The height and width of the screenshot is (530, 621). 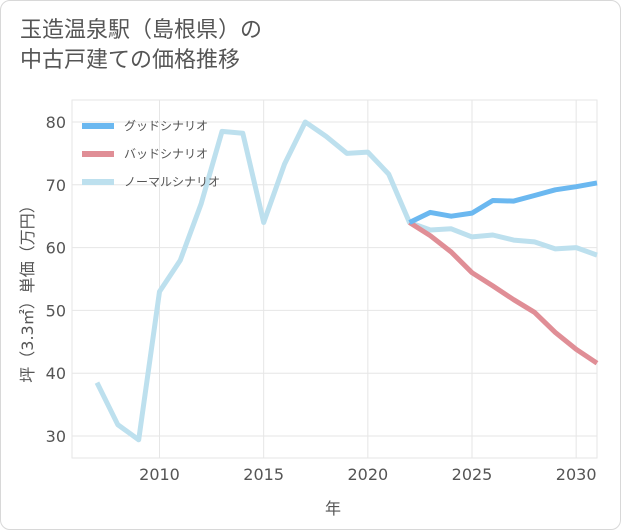 What do you see at coordinates (367, 474) in the screenshot?
I see `x-tick-label: 2020` at bounding box center [367, 474].